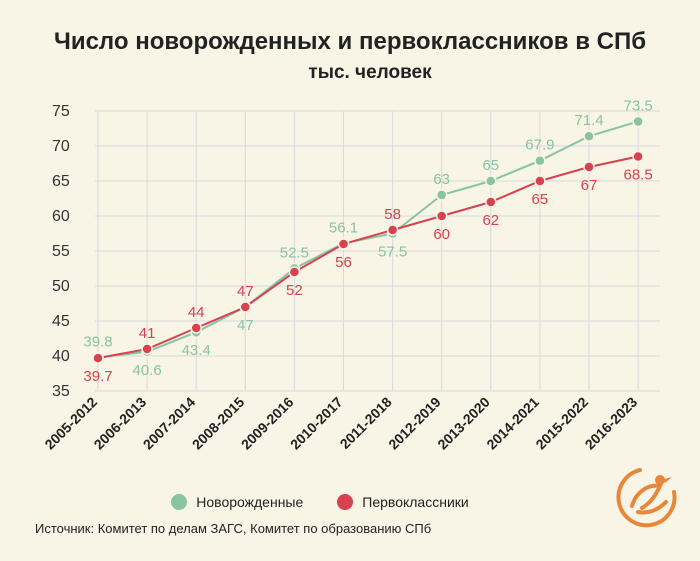 The height and width of the screenshot is (561, 700). Describe the element at coordinates (245, 291) in the screenshot. I see `data-label-first-graders: 47` at that location.